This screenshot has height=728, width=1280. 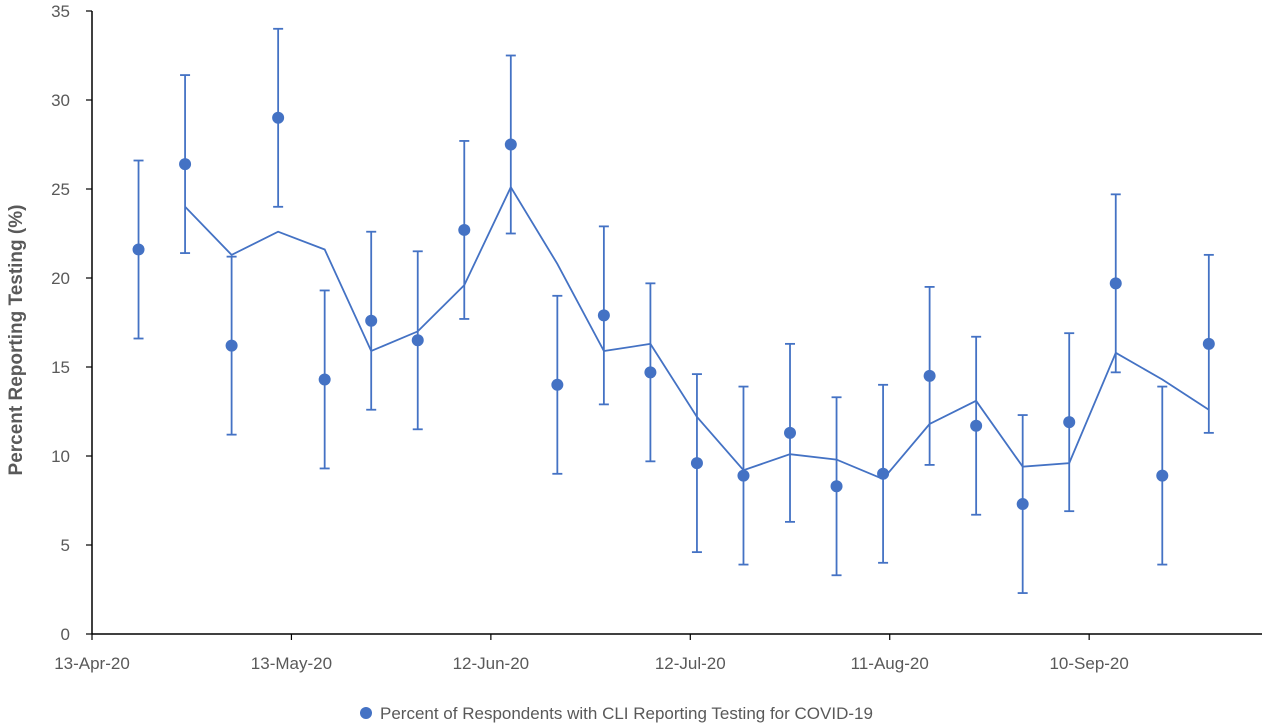 What do you see at coordinates (16, 340) in the screenshot?
I see `y-axis-title: Percent Reporting Testing (%)` at bounding box center [16, 340].